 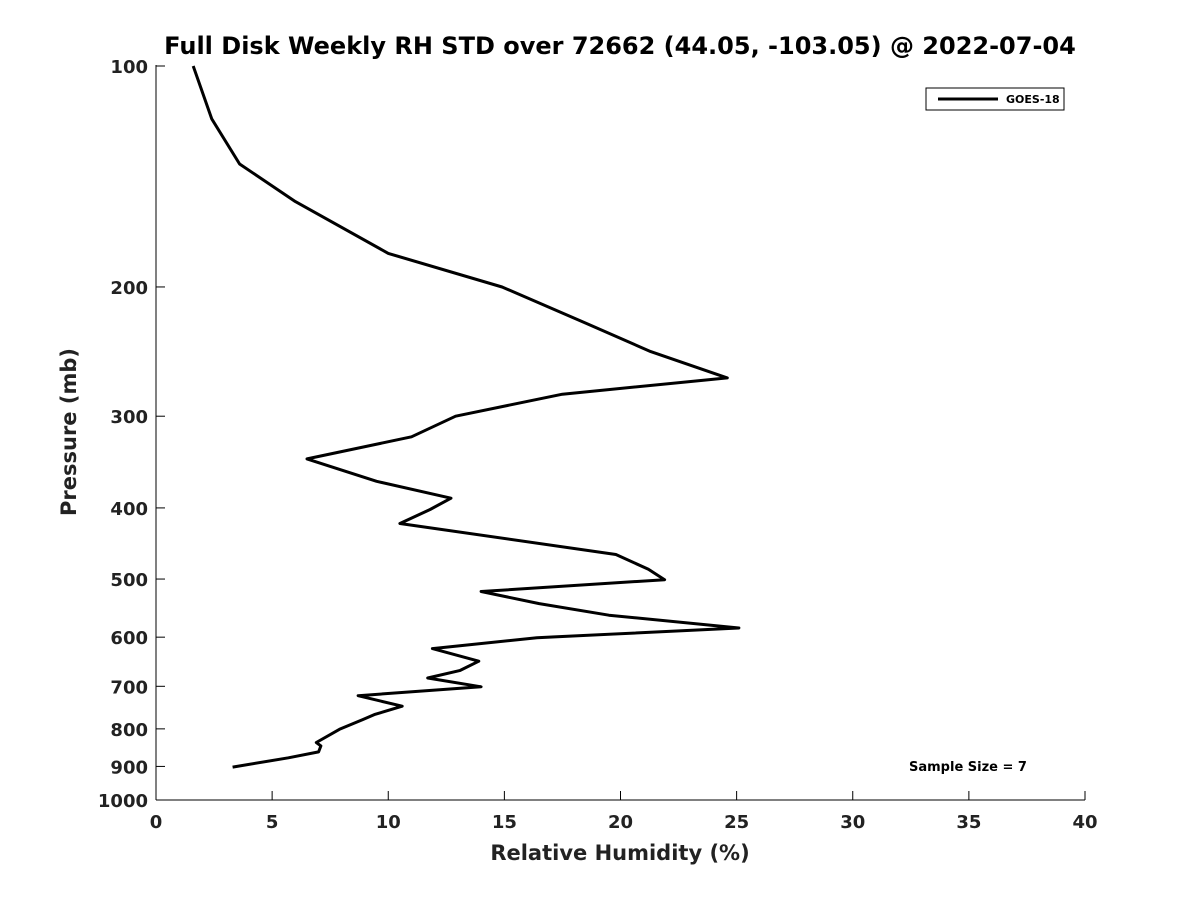 I want to click on y-tick-label: 600, so click(x=129, y=638).